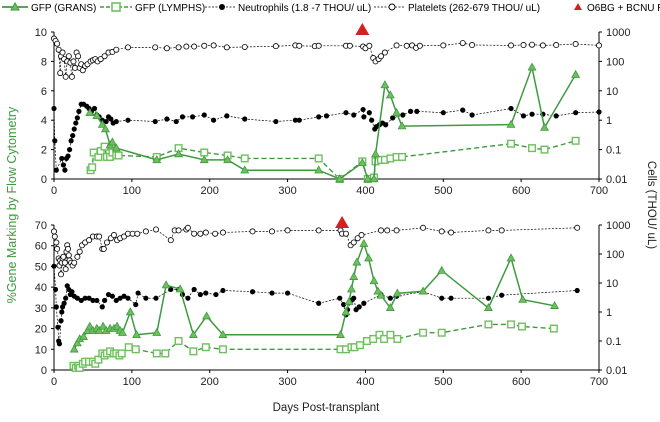 This screenshot has width=660, height=422. What do you see at coordinates (41, 330) in the screenshot?
I see `left-y-tick-label: 20` at bounding box center [41, 330].